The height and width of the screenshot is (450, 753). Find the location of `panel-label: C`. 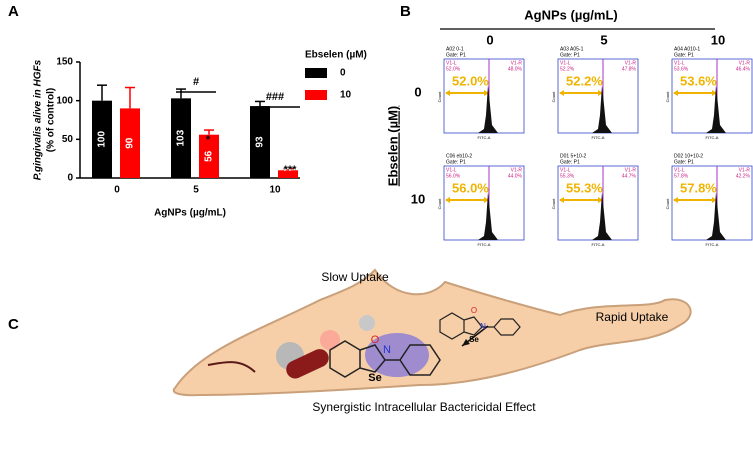

panel-label: C is located at coordinates (13, 324).